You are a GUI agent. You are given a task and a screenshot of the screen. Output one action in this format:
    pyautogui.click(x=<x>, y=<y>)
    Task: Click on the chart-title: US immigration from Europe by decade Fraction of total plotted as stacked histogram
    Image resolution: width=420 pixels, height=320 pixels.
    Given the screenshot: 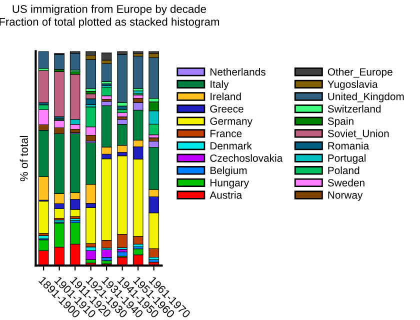 What is the action you would take?
    pyautogui.click(x=110, y=16)
    